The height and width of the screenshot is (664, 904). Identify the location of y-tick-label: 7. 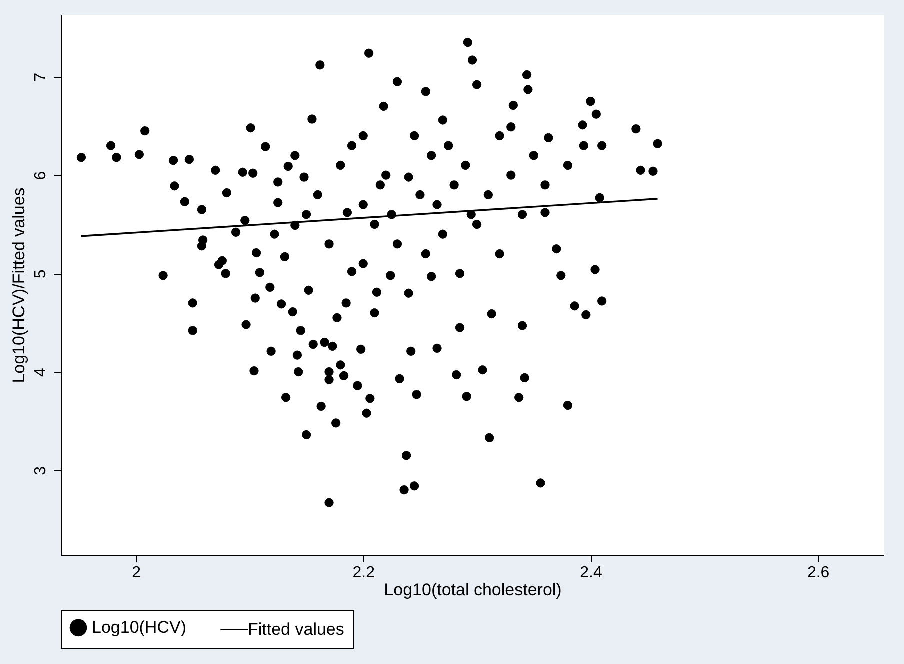
(41, 77).